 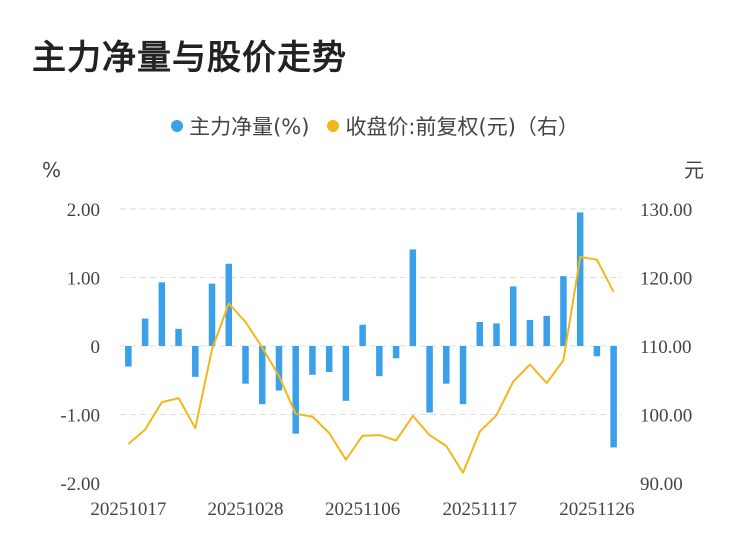 I want to click on x-axis-tick: 20251126, so click(x=596, y=509).